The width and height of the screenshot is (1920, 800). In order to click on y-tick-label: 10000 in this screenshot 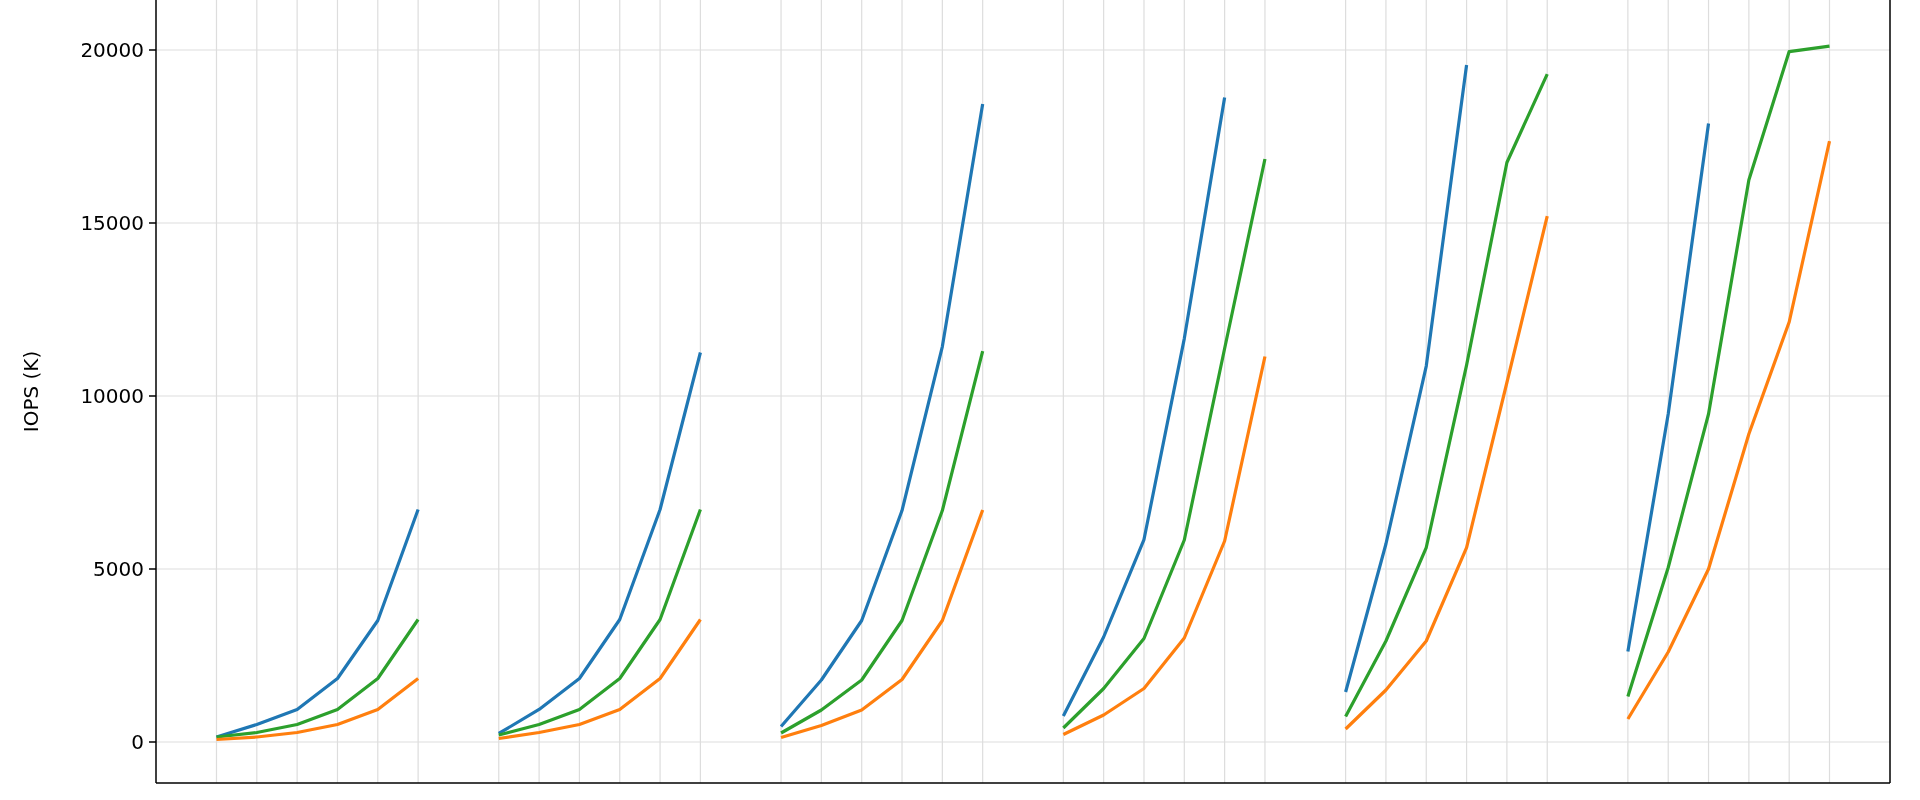, I will do `click(112, 396)`.